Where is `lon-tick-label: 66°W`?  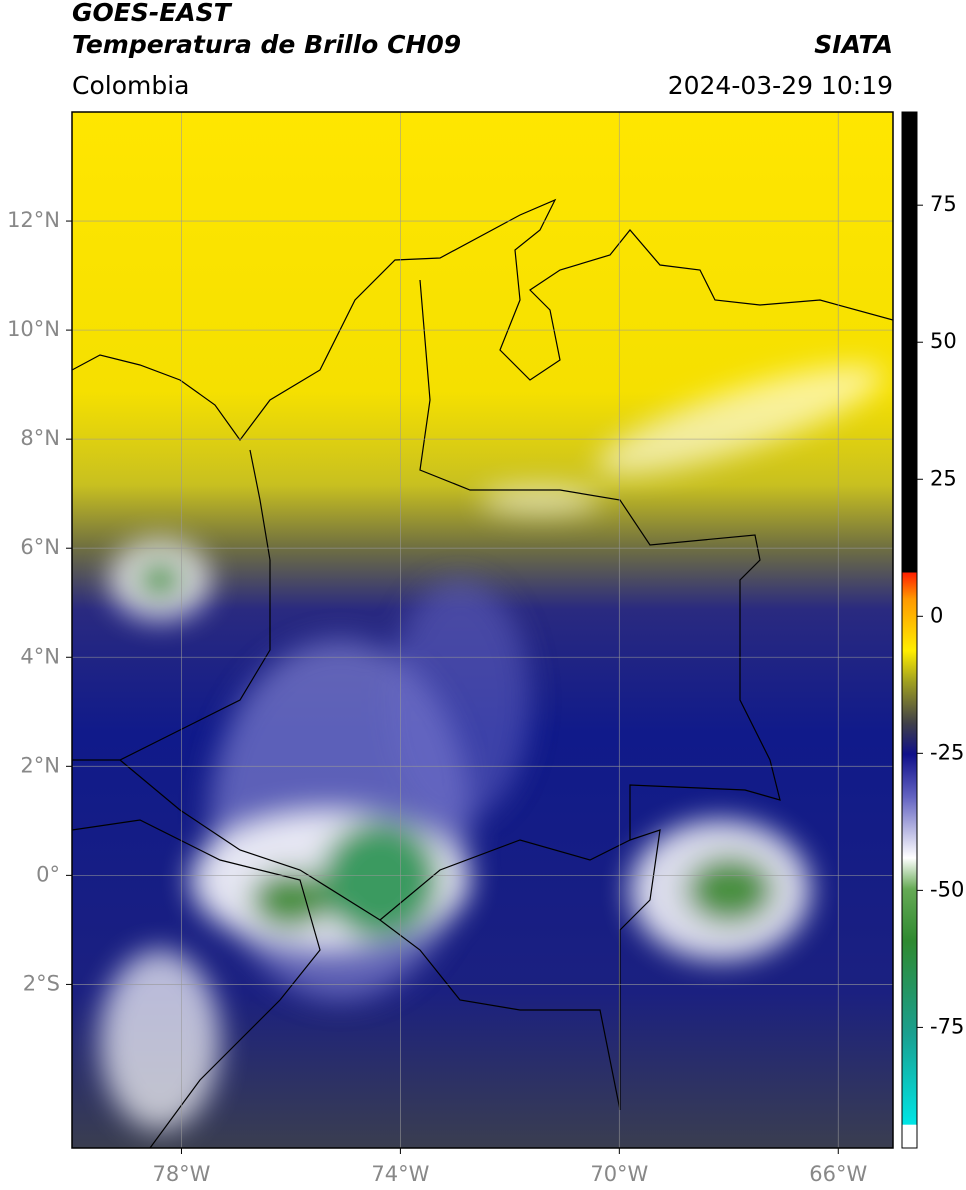 lon-tick-label: 66°W is located at coordinates (838, 1174).